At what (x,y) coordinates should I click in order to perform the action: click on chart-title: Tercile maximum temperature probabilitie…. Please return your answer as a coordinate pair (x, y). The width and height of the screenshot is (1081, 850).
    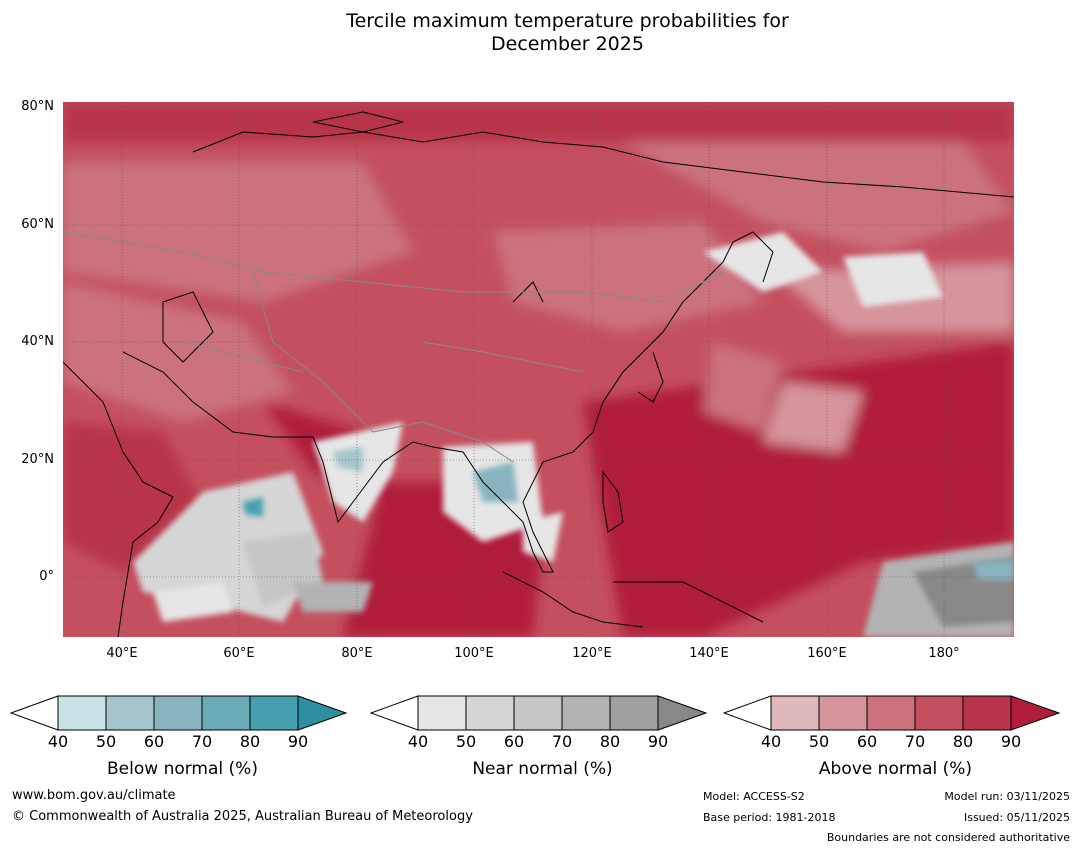
    Looking at the image, I should click on (540, 33).